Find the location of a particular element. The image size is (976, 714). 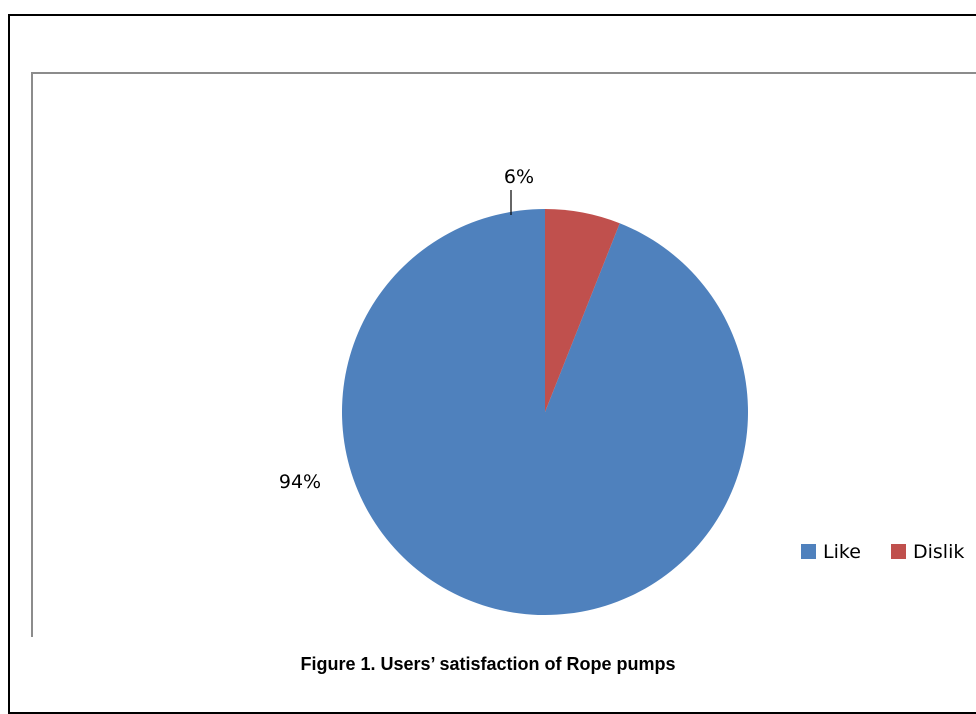

legend: Like Dislik is located at coordinates (882, 552).